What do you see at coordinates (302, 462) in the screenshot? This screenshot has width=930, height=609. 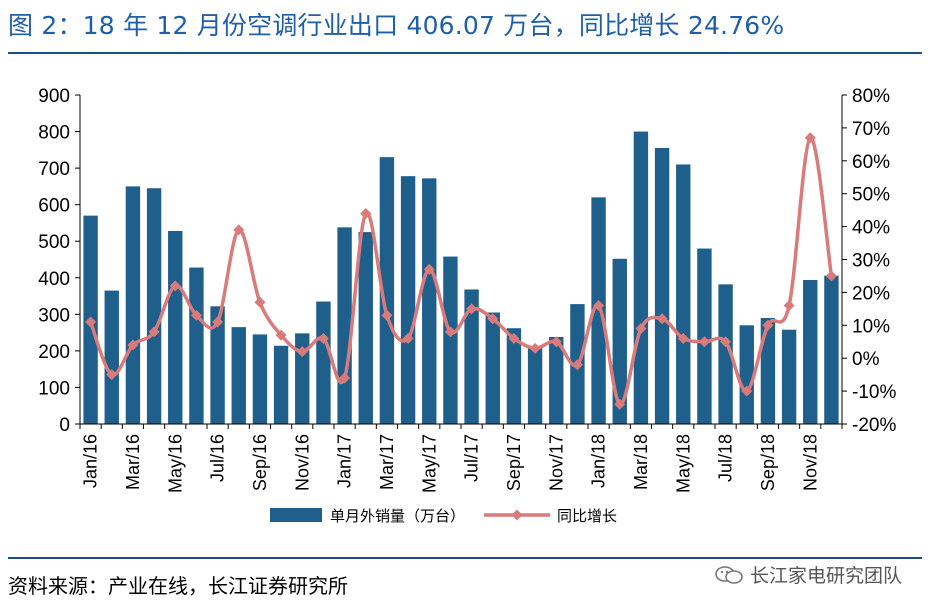 I see `x-tick-label: Nov/16` at bounding box center [302, 462].